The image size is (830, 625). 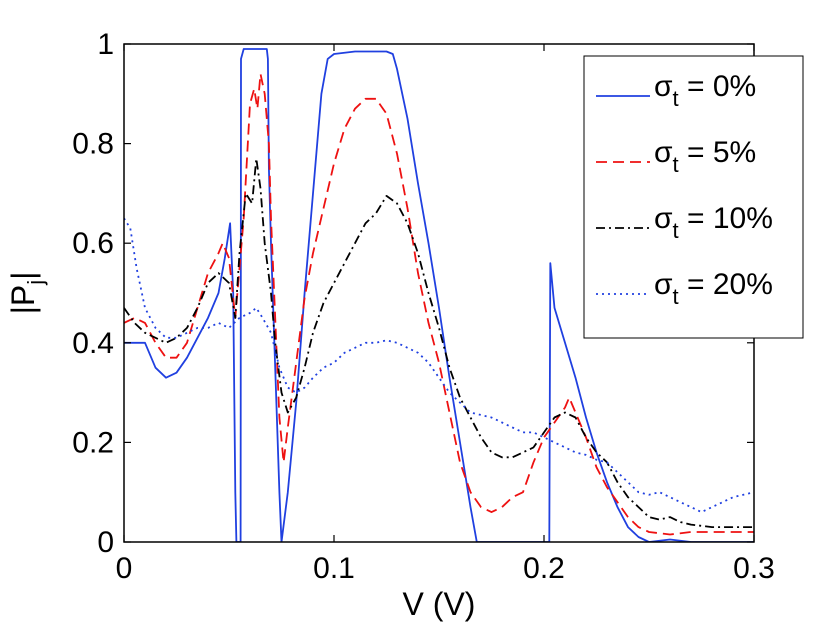 What do you see at coordinates (105, 542) in the screenshot?
I see `y-tick-label: 0` at bounding box center [105, 542].